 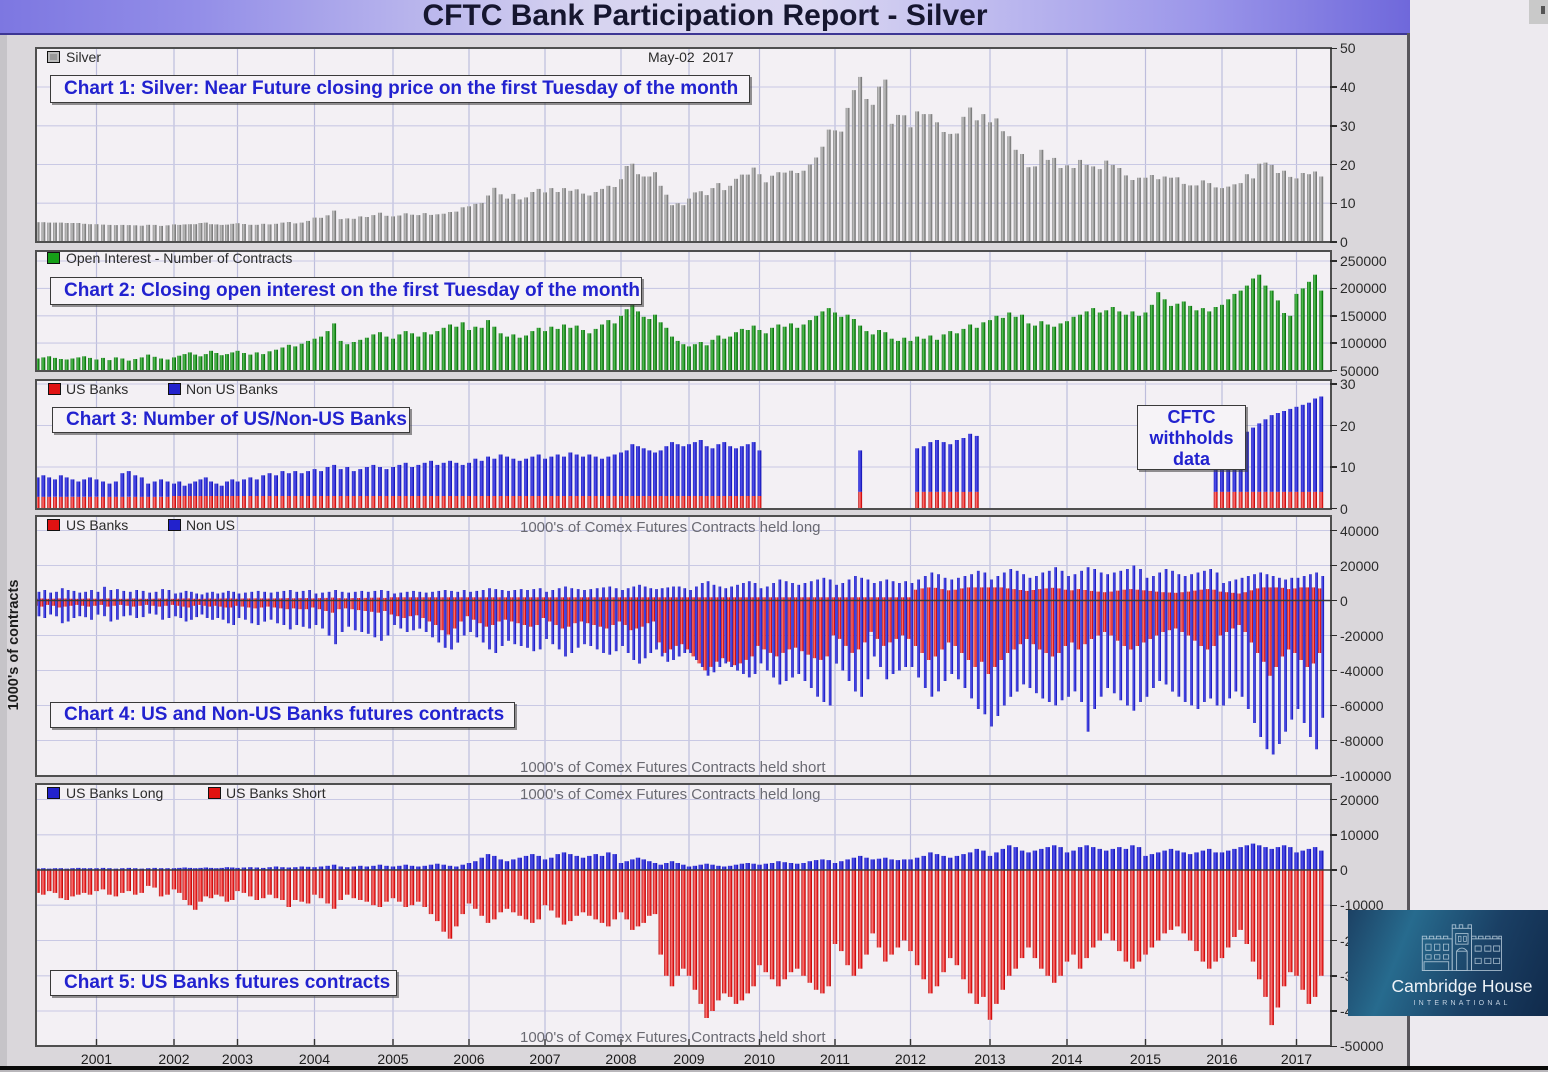 What do you see at coordinates (1461, 1003) in the screenshot?
I see `svg-text: INTERNATIONAL` at bounding box center [1461, 1003].